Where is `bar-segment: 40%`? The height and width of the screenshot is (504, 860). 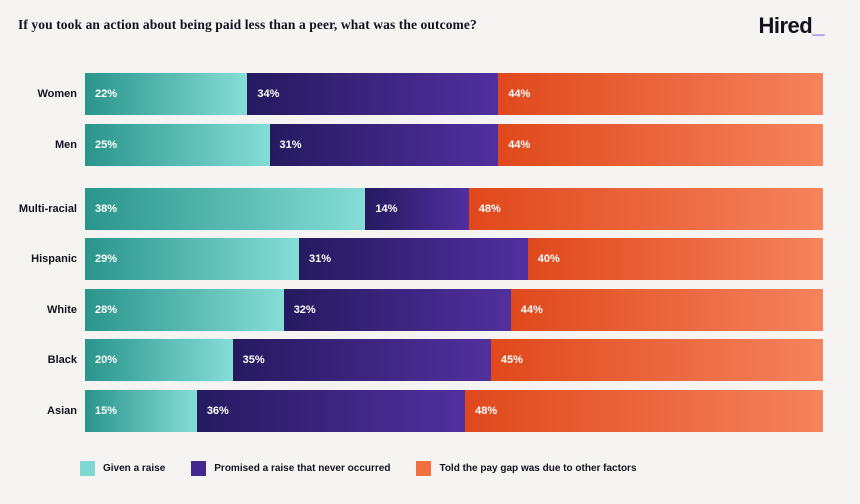 bar-segment: 40% is located at coordinates (675, 259).